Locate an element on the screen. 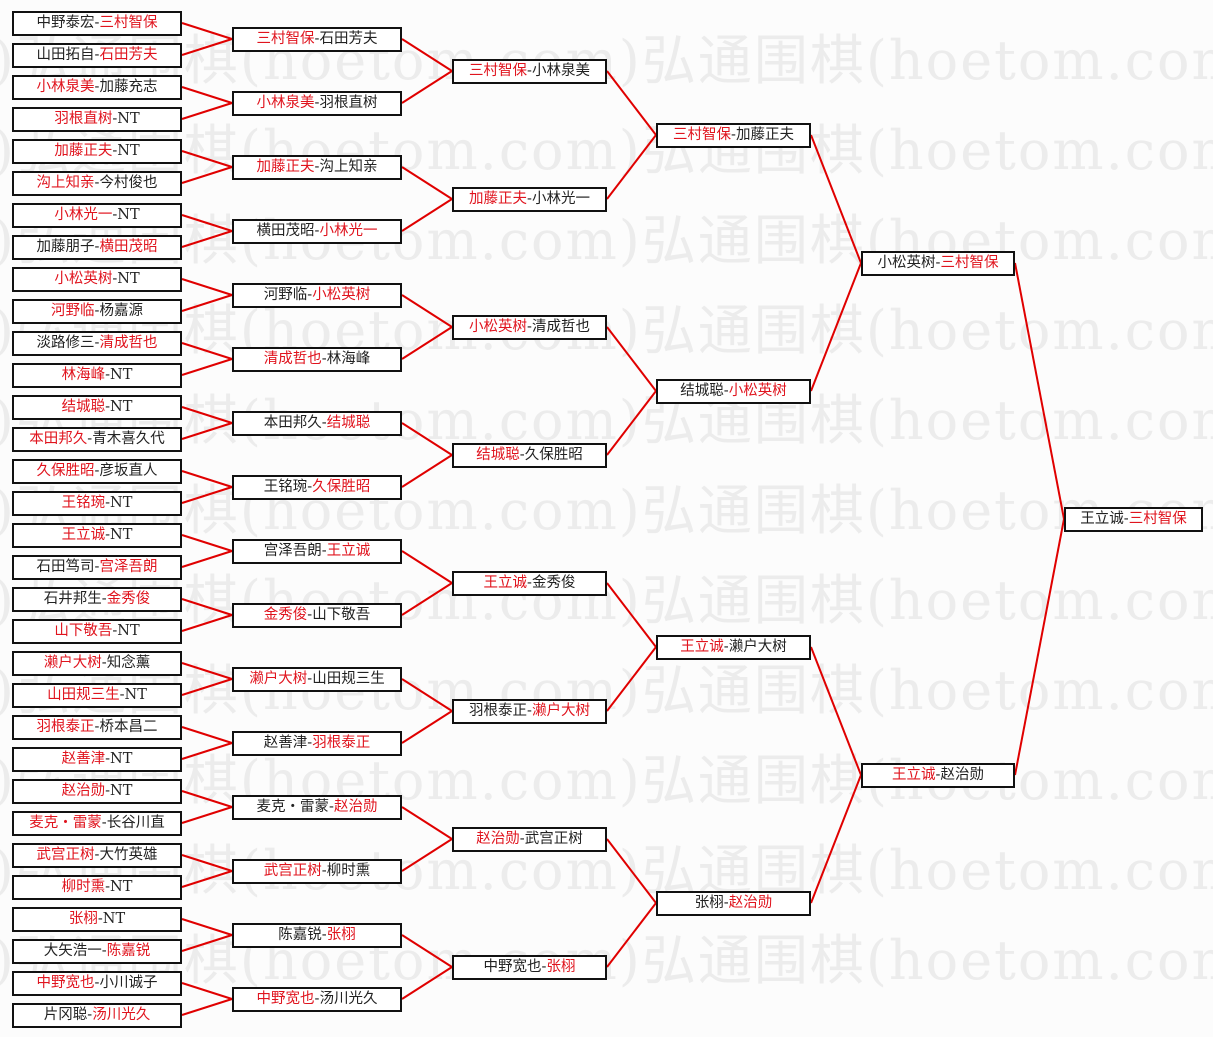 The width and height of the screenshot is (1213, 1037). match-box-round-2: 三村智保-石田芳夫 is located at coordinates (317, 39).